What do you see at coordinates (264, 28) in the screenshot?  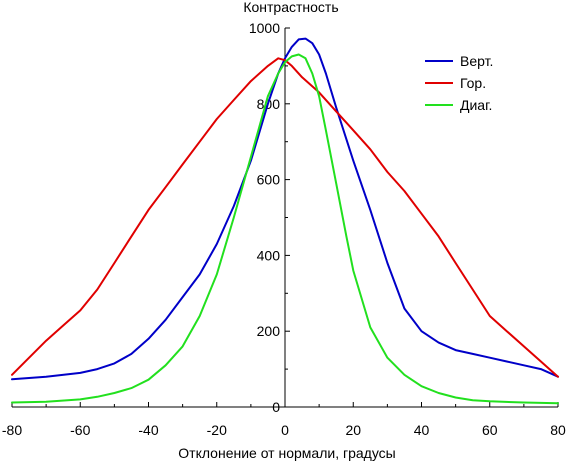 I see `y-tick-label: 1000` at bounding box center [264, 28].